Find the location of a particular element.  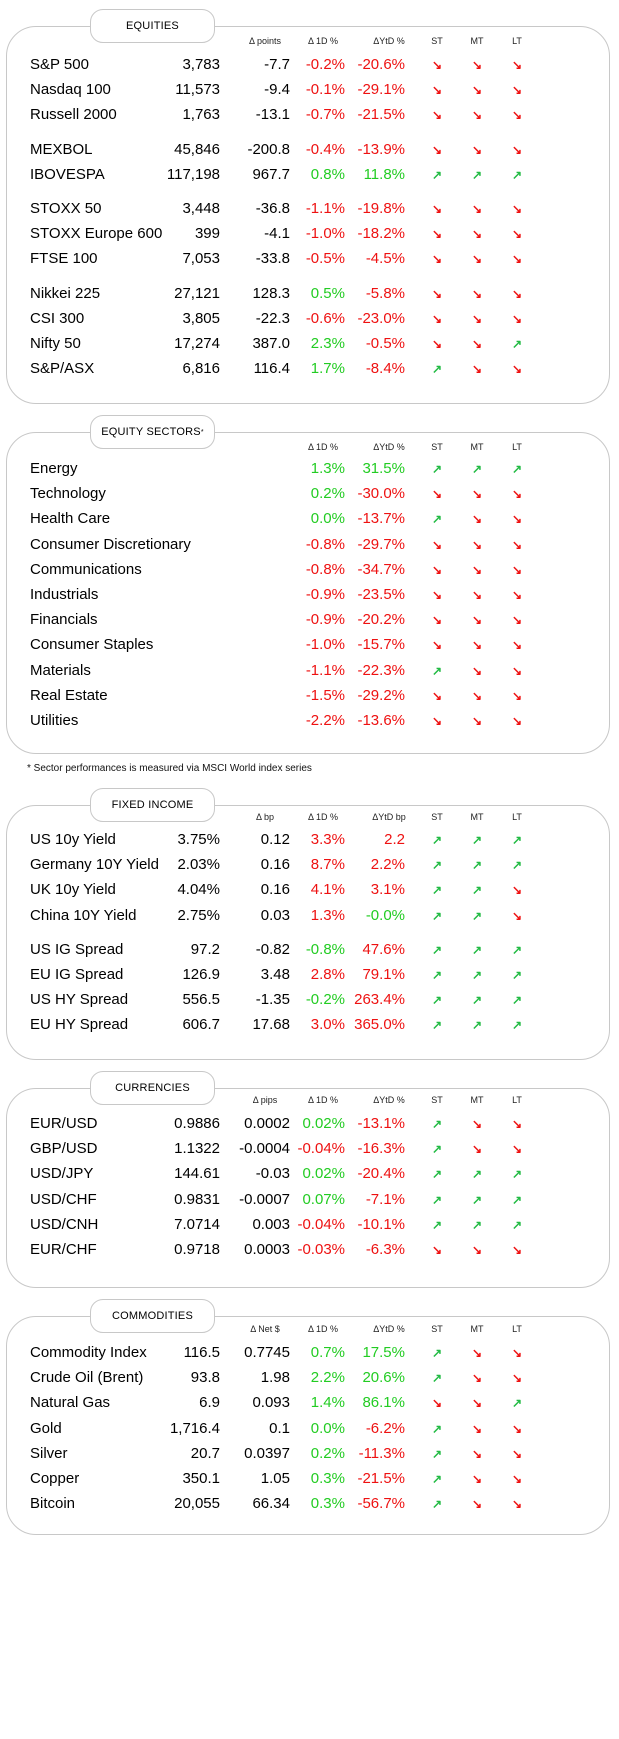

row-value: 0.9831 is located at coordinates (197, 1199).